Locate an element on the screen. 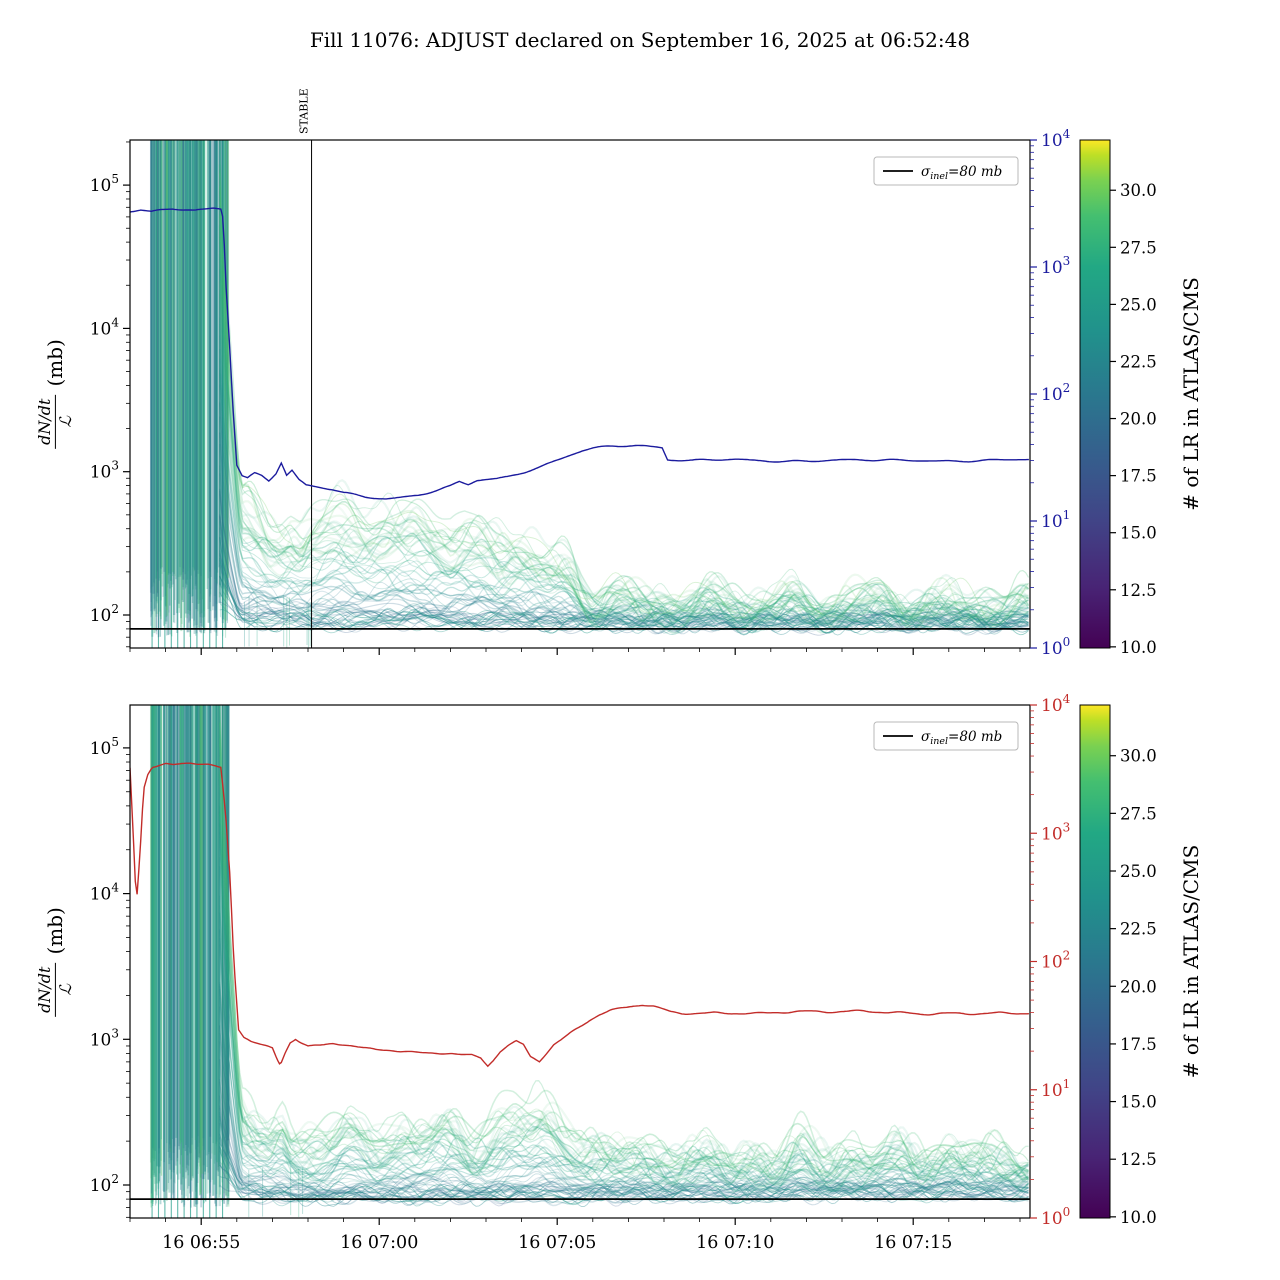 The width and height of the screenshot is (1280, 1280). y-axis-label-top: dN/dt ℒ (mb) is located at coordinates (55, 394).